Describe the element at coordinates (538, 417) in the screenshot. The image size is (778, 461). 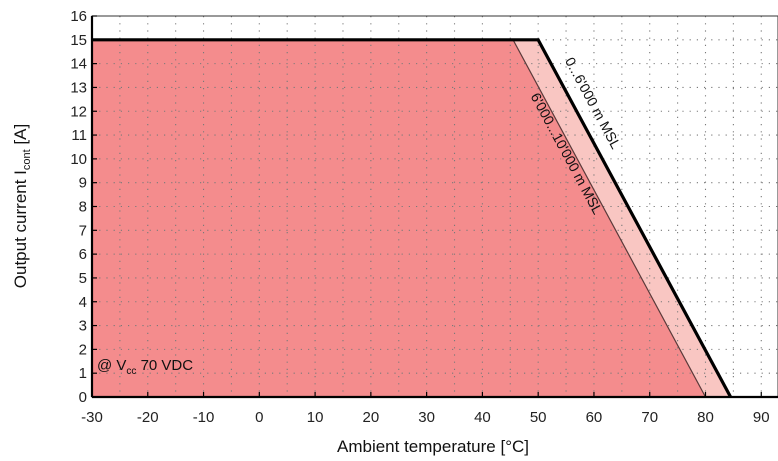
I see `x-tick-label: 50` at that location.